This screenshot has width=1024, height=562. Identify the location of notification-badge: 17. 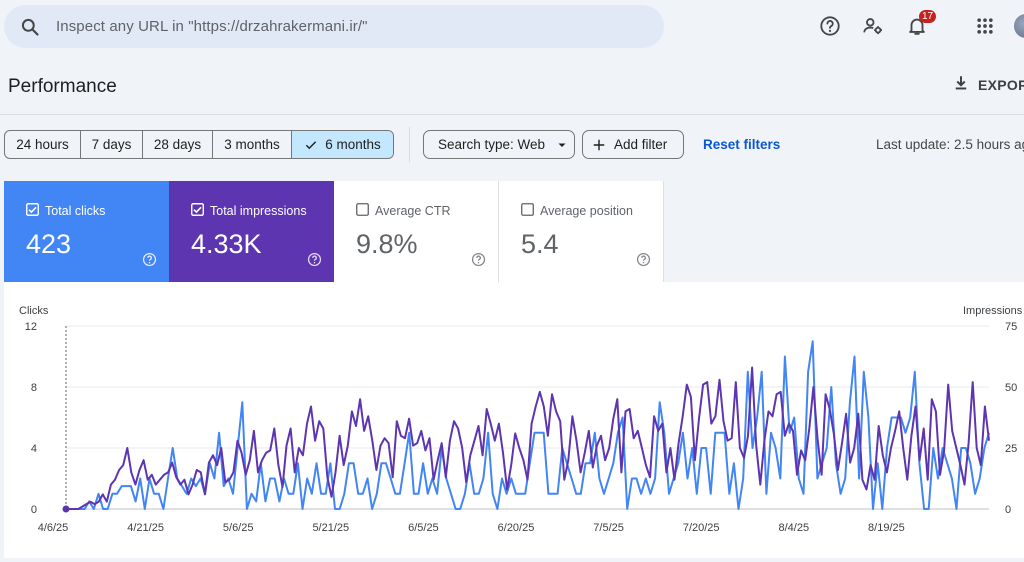
(928, 16).